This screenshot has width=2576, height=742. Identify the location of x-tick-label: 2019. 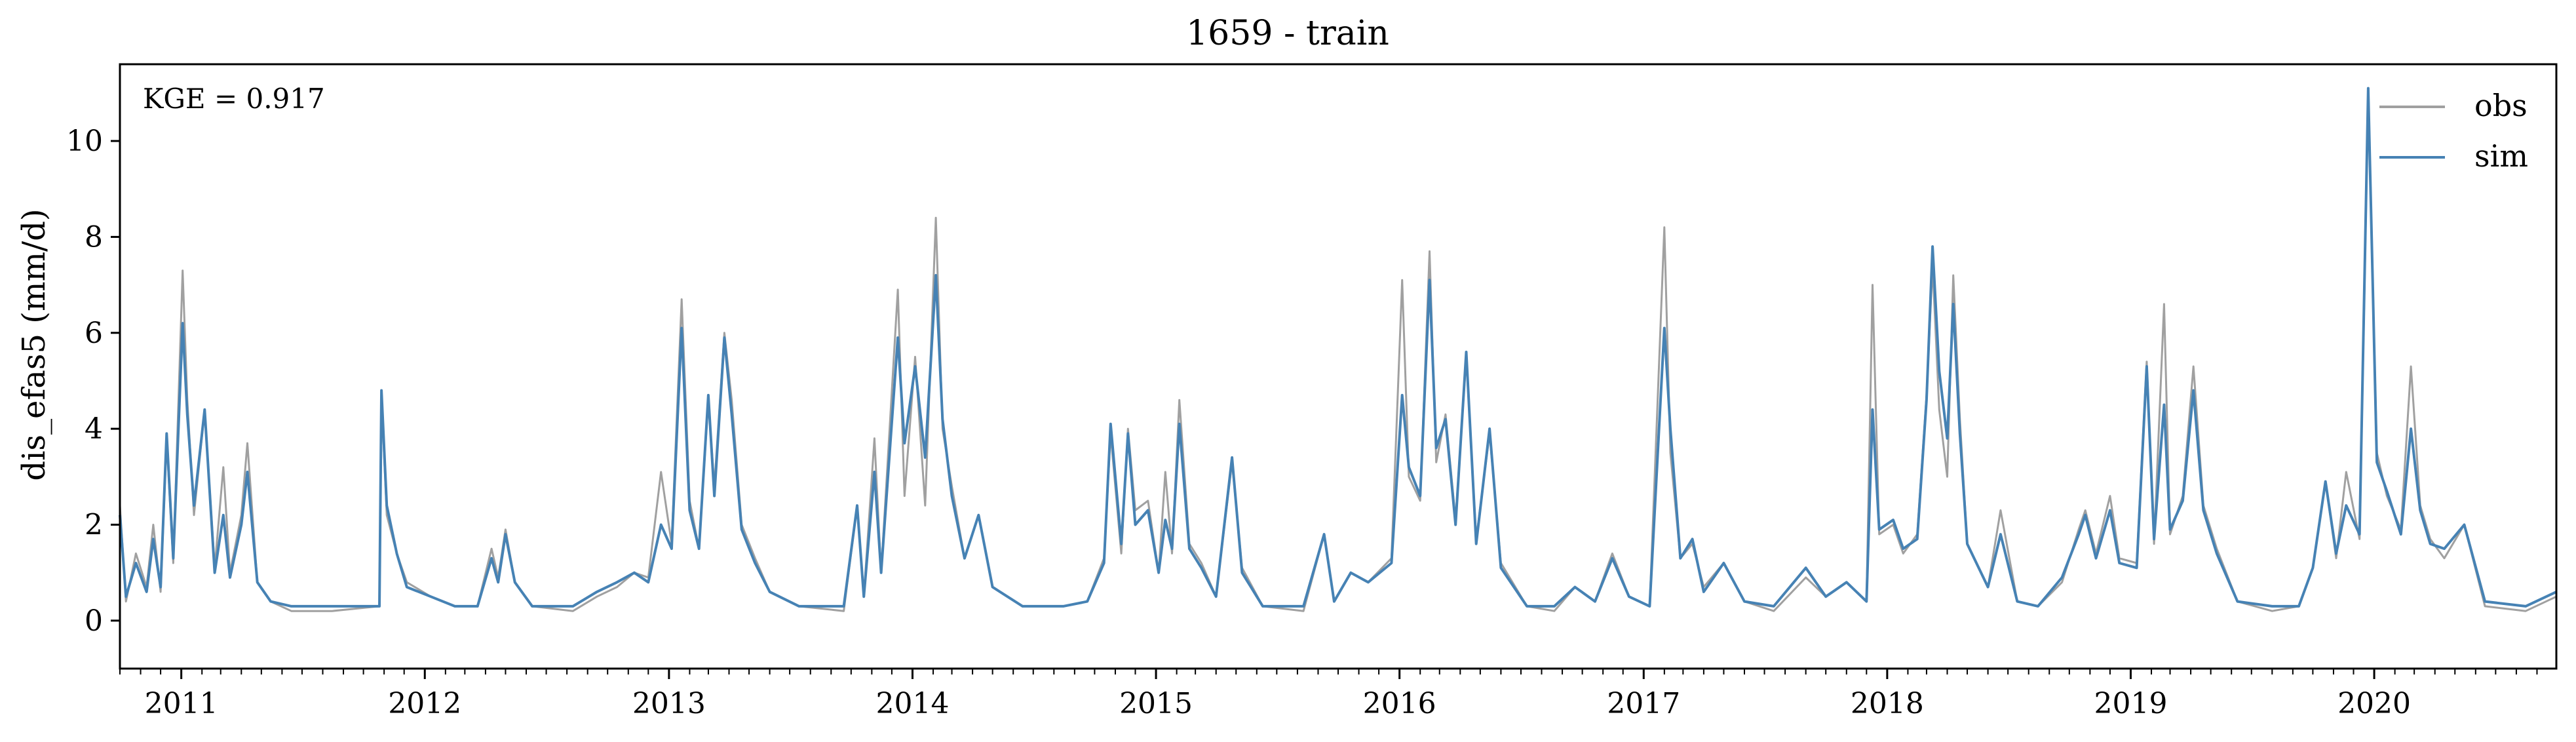
(2130, 703).